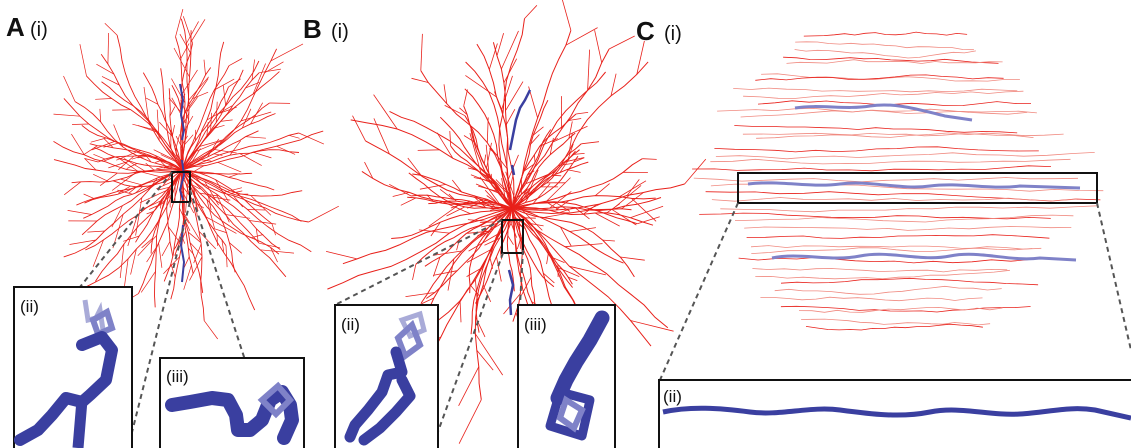 The height and width of the screenshot is (448, 1131). What do you see at coordinates (15, 27) in the screenshot?
I see `panel-a-letter: A` at bounding box center [15, 27].